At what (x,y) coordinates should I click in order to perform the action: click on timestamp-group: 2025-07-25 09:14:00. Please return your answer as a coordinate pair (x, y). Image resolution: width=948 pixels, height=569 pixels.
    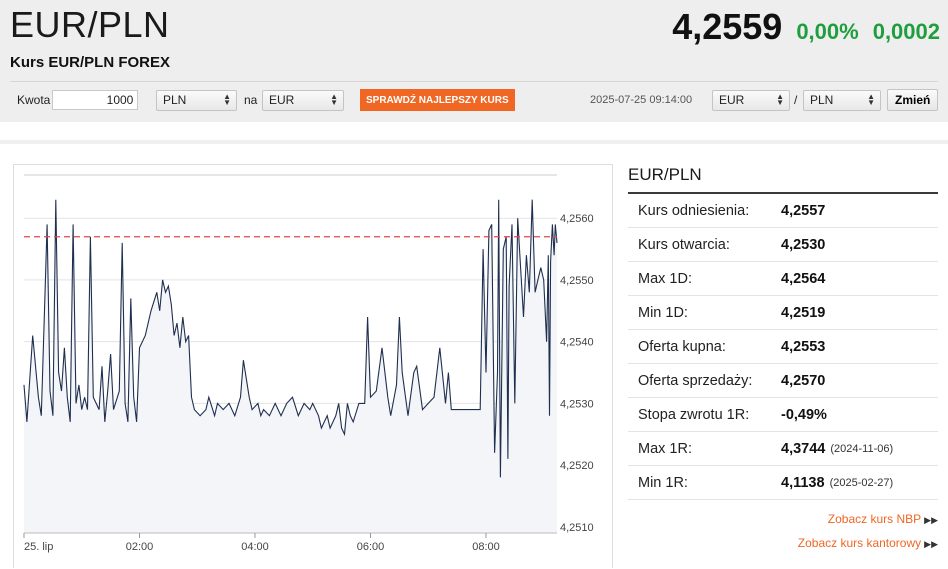
    Looking at the image, I should click on (641, 100).